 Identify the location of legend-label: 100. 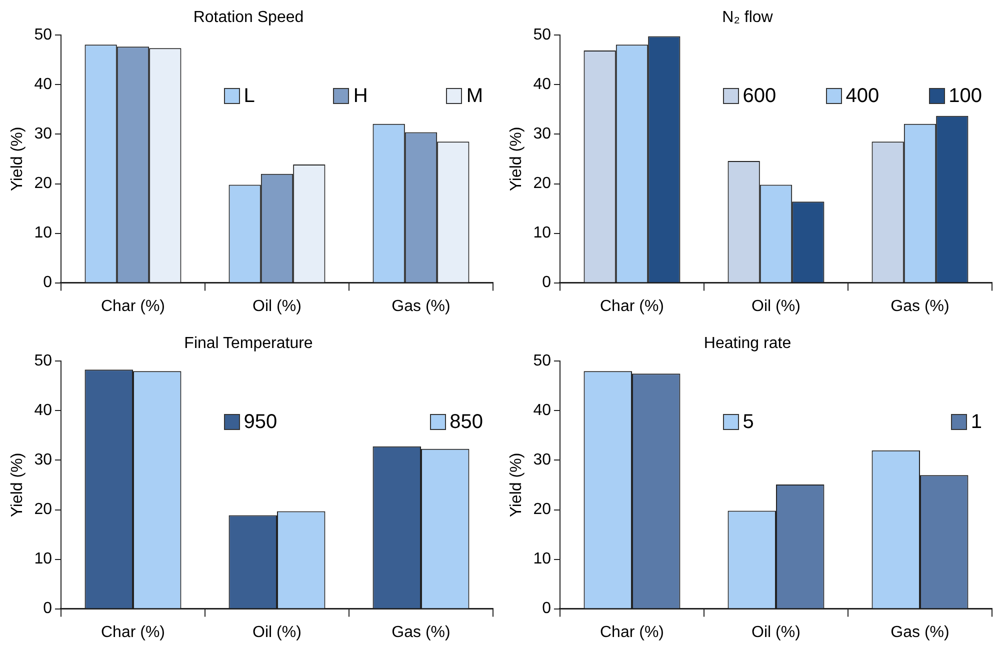
(965, 96).